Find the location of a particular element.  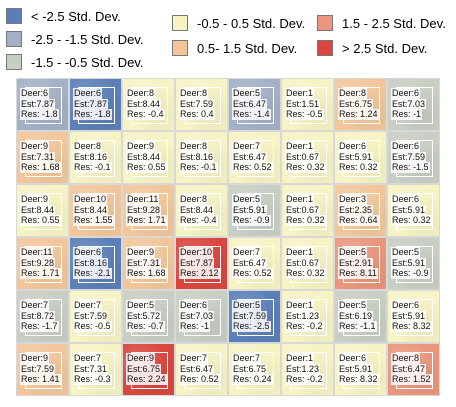

cell-res-text: Res: 0.55 is located at coordinates (146, 167).